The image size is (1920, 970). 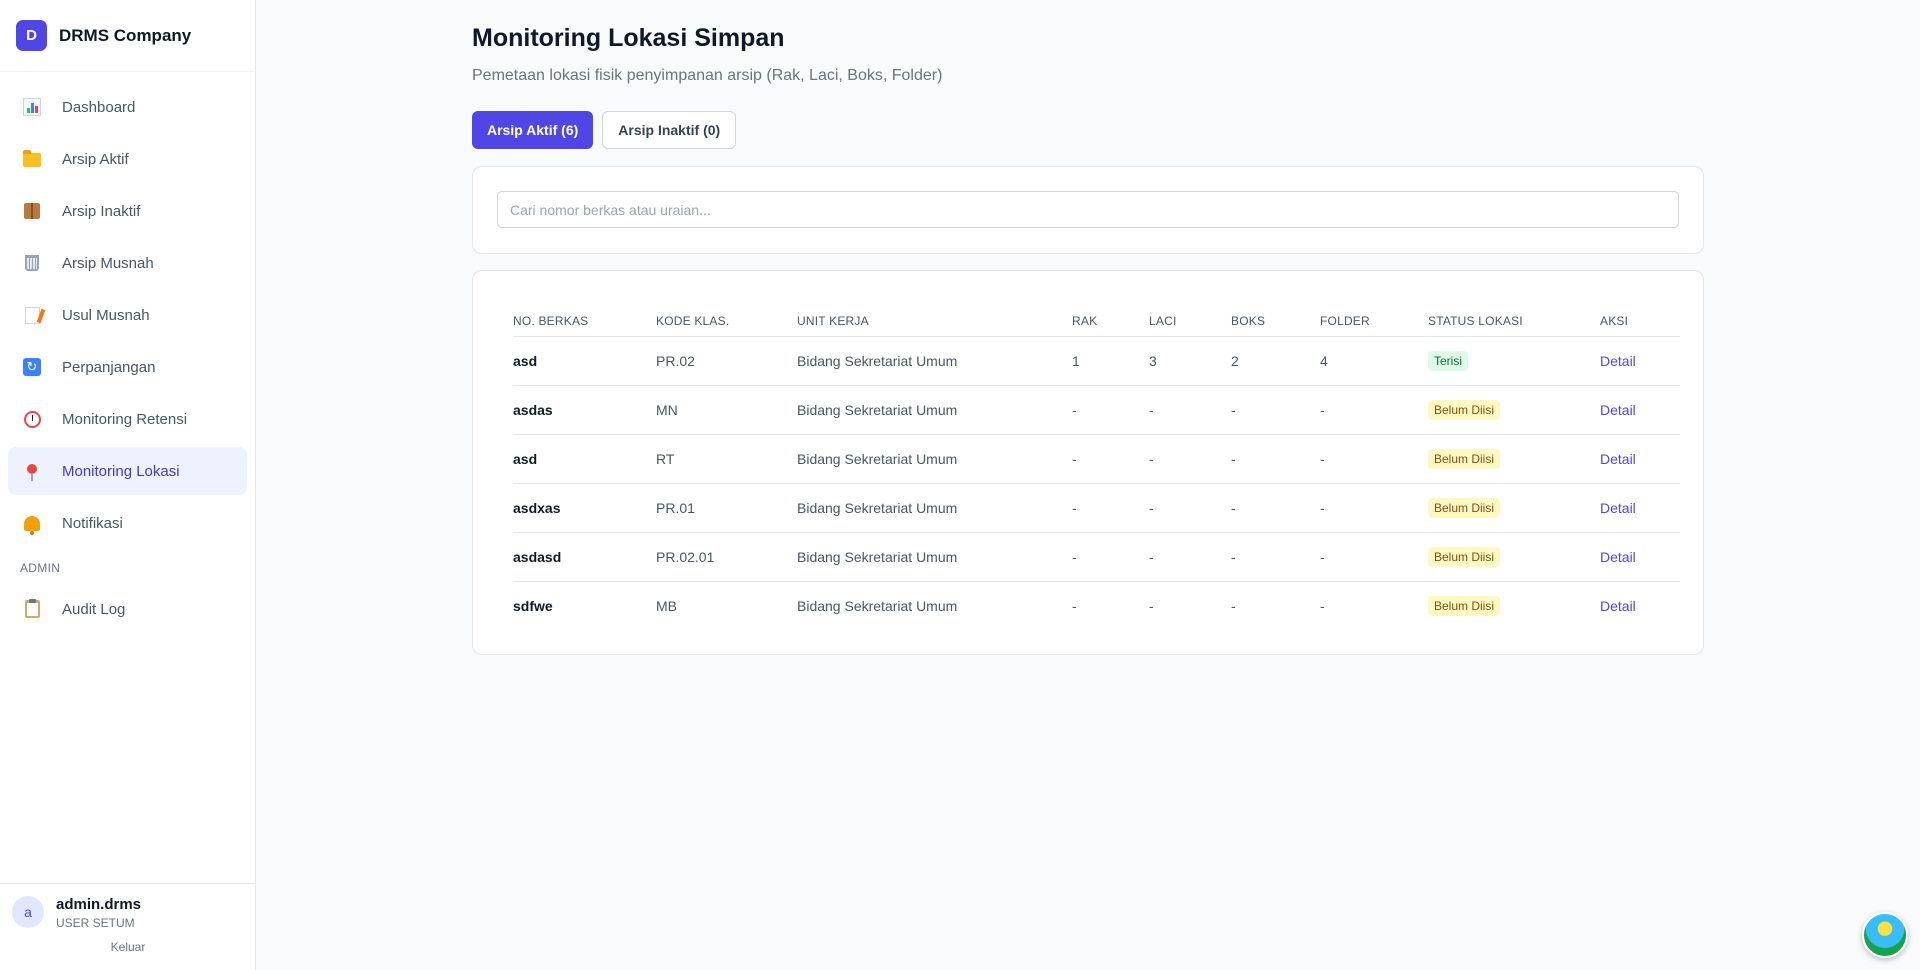 I want to click on search-card, so click(x=1088, y=210).